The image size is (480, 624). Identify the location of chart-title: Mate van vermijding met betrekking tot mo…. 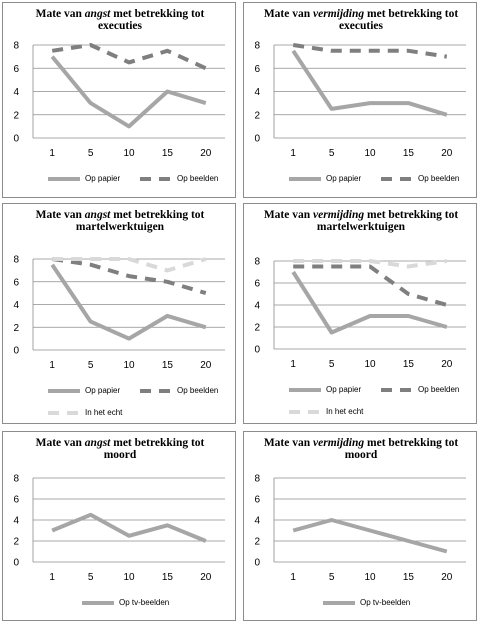
(361, 449).